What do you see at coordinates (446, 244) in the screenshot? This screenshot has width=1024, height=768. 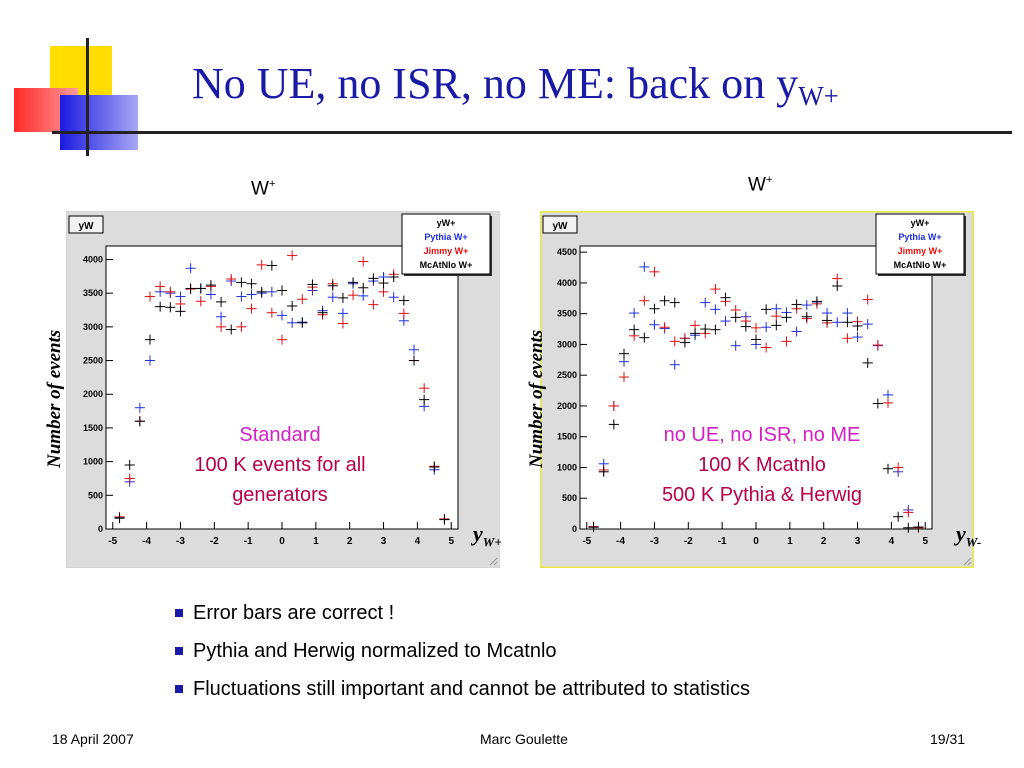 I see `legend-box` at bounding box center [446, 244].